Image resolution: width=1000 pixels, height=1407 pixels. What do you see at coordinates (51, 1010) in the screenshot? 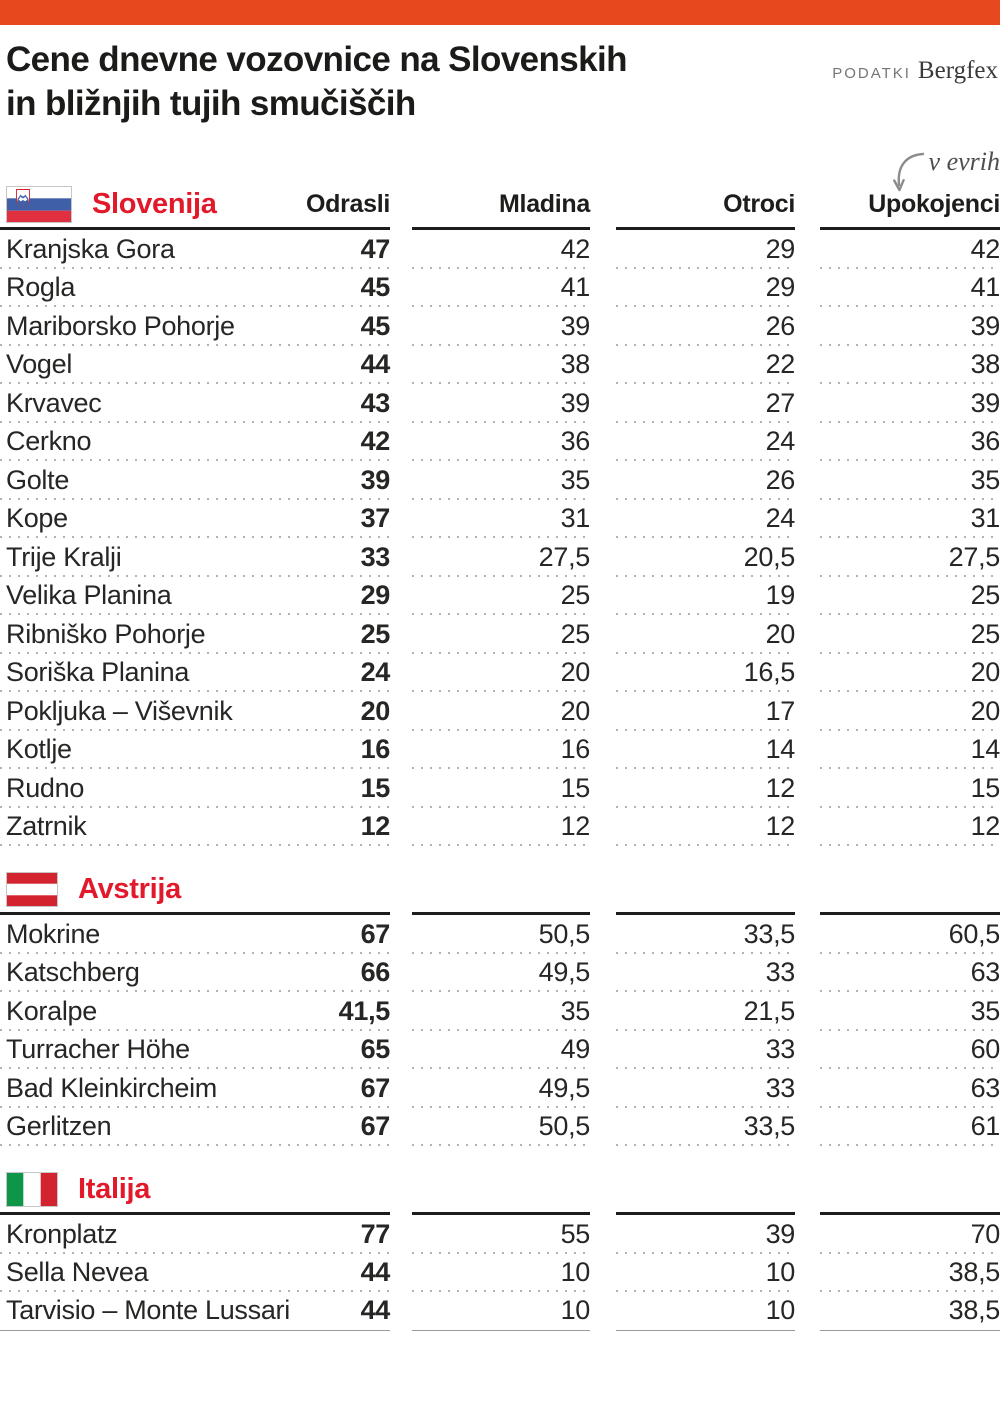
I see `resort-name: Koralpe` at bounding box center [51, 1010].